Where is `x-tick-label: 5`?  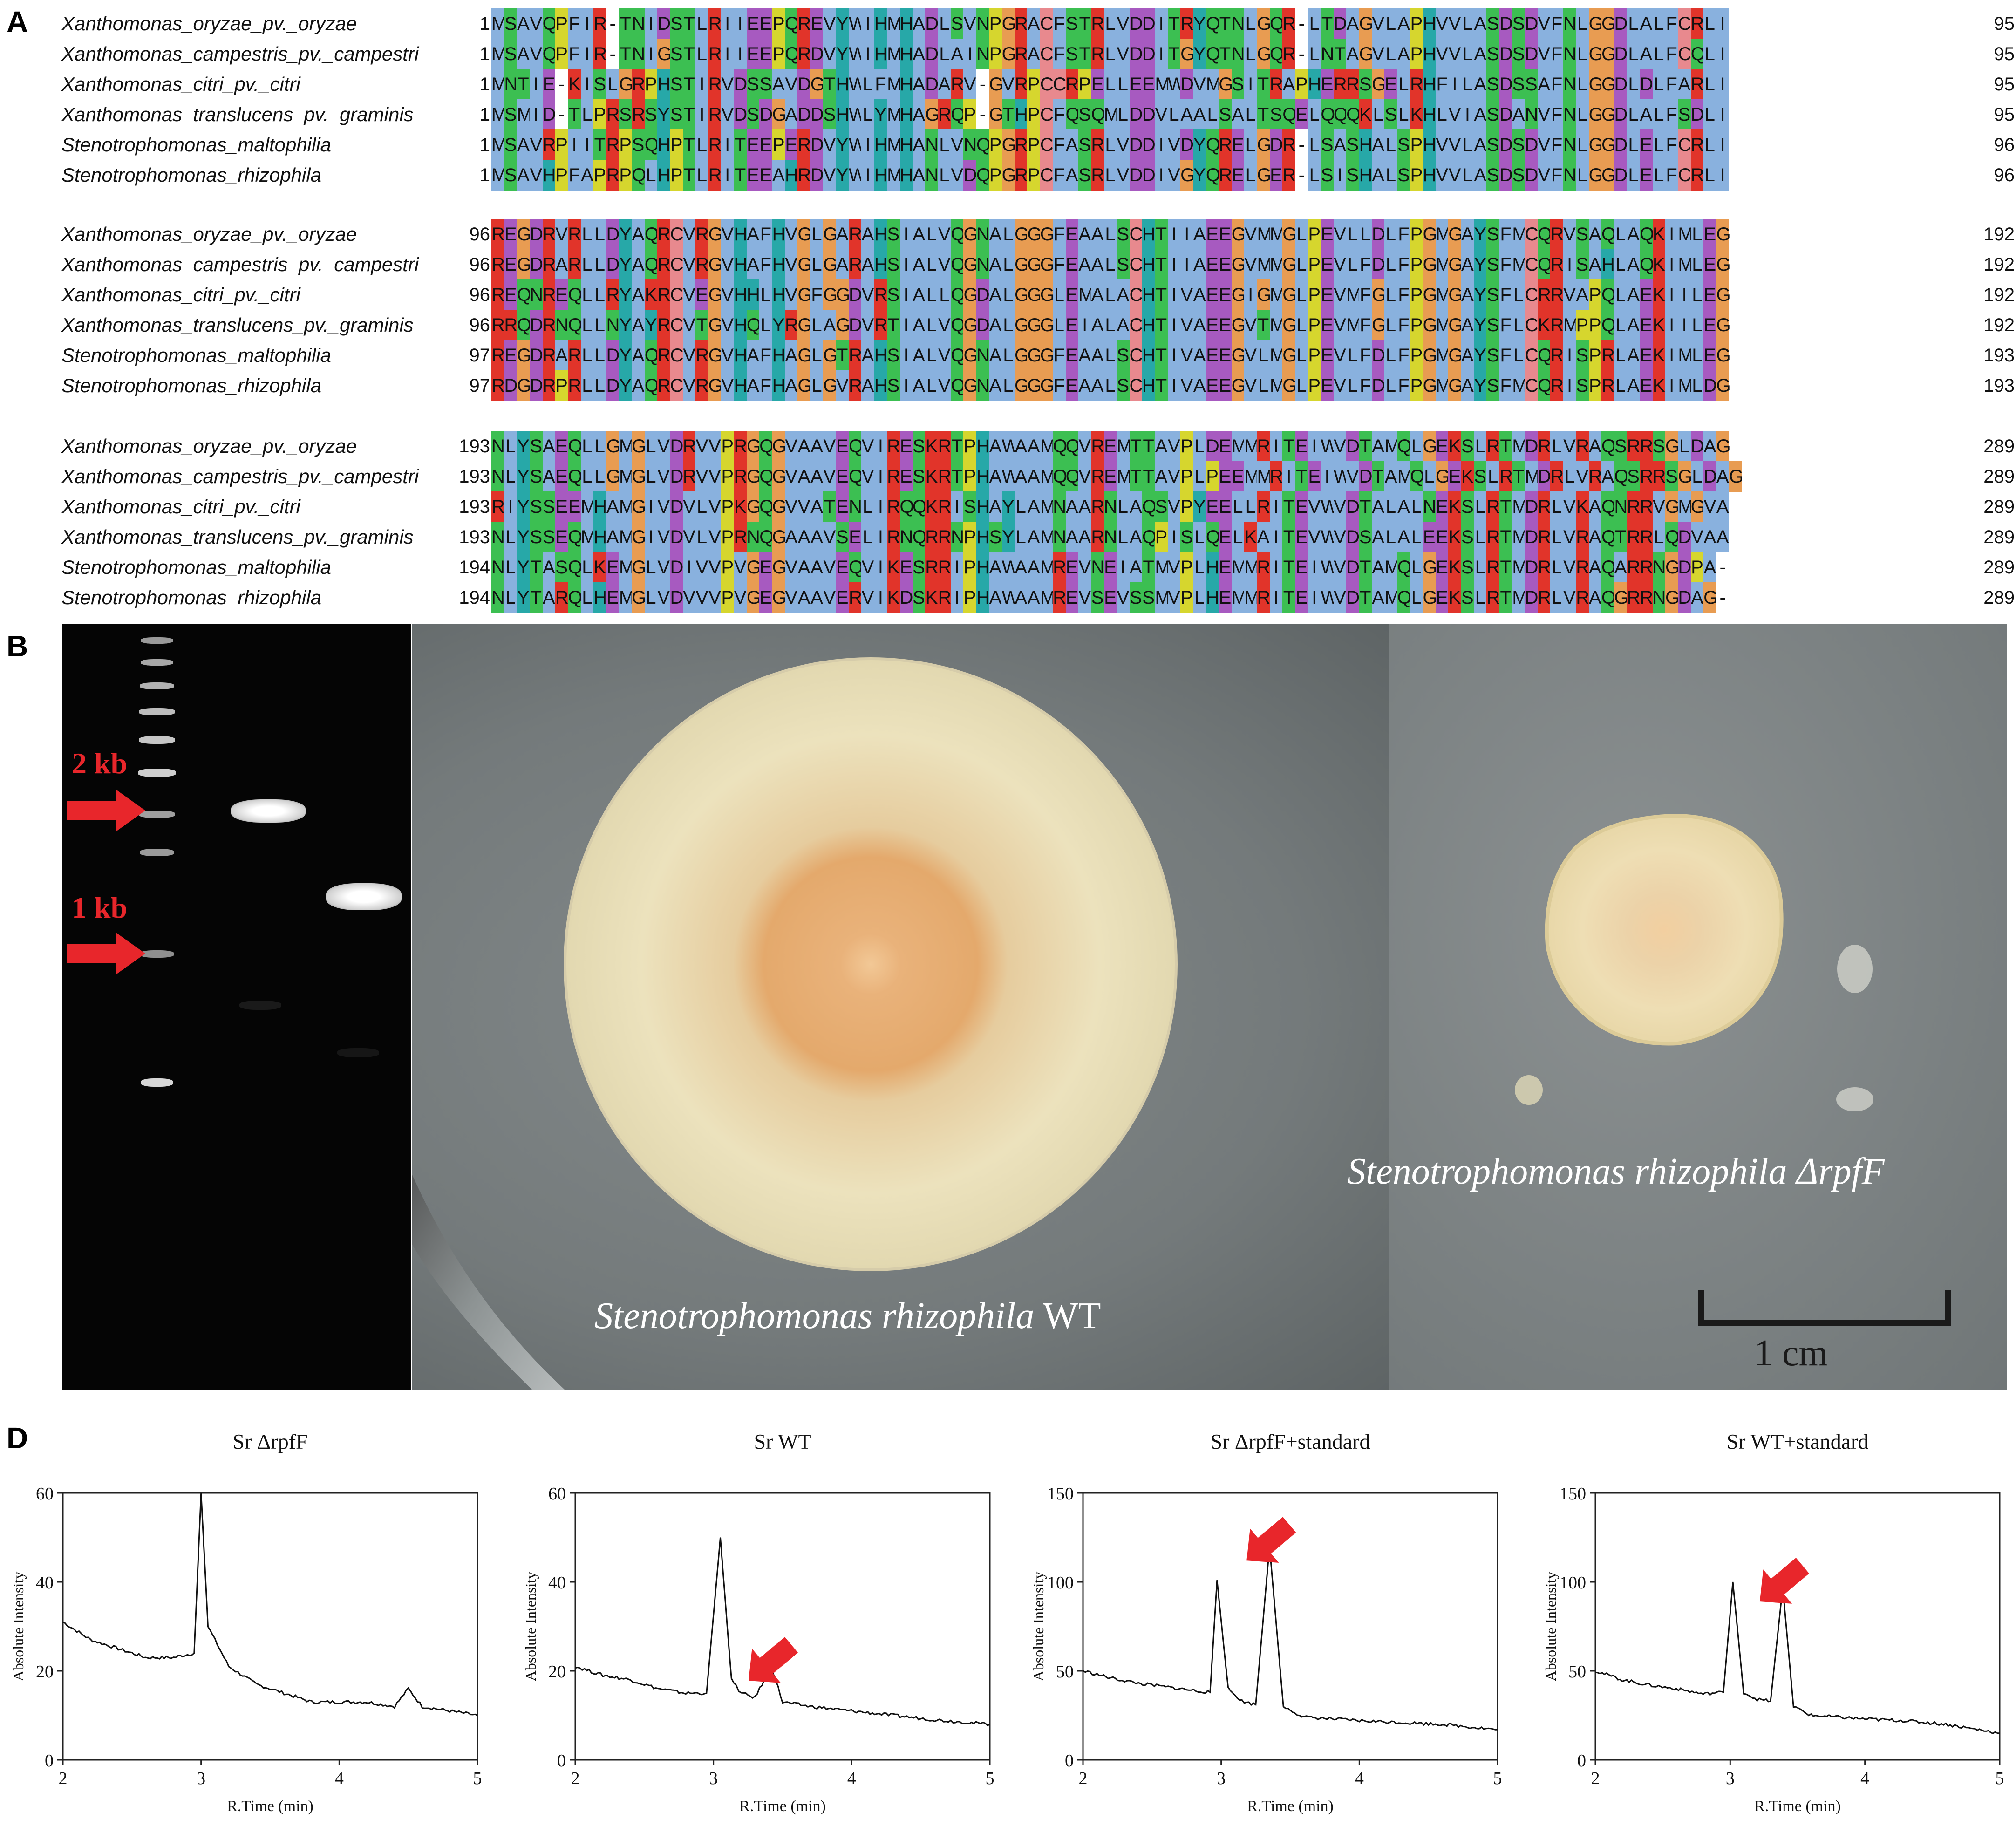 x-tick-label: 5 is located at coordinates (1497, 1778).